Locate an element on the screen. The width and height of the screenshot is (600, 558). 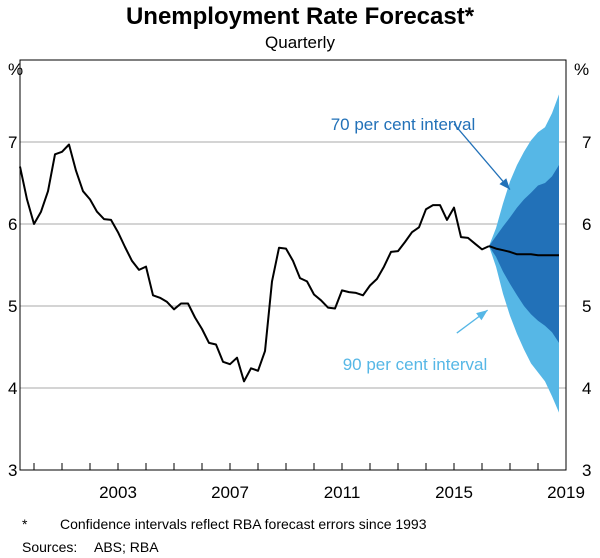
x-ticks is located at coordinates (300, 466).